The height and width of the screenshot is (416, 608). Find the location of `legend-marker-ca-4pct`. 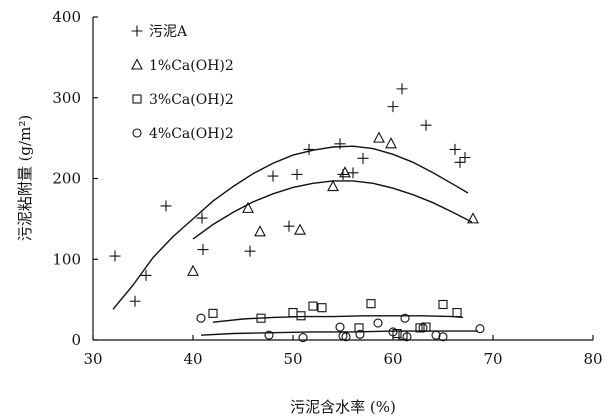

legend-marker-ca-4pct is located at coordinates (137, 133).